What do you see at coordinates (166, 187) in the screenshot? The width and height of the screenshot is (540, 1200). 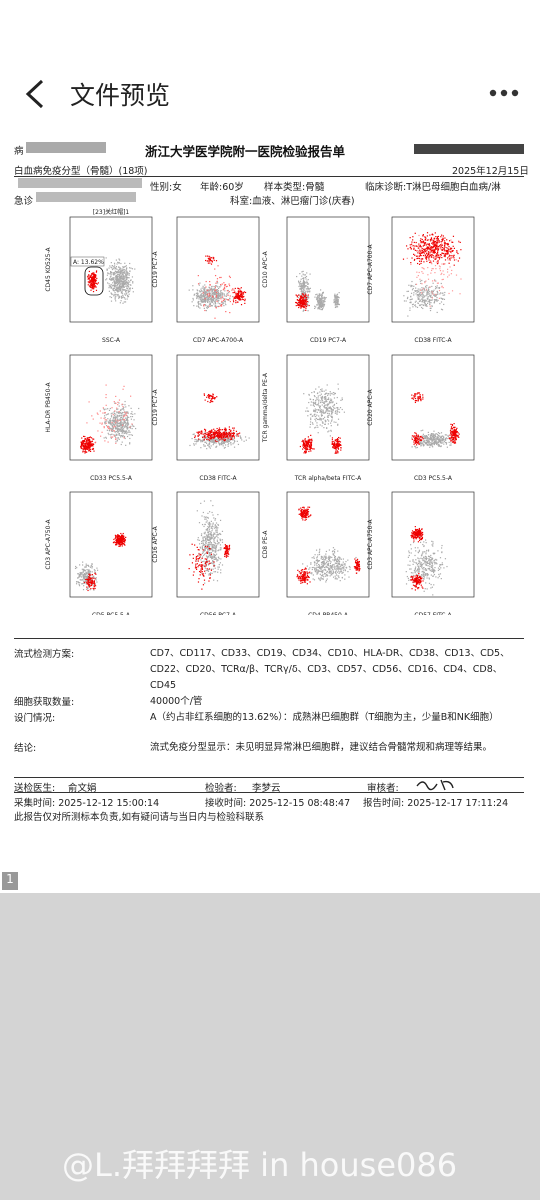 I see `sex: 性别:女` at bounding box center [166, 187].